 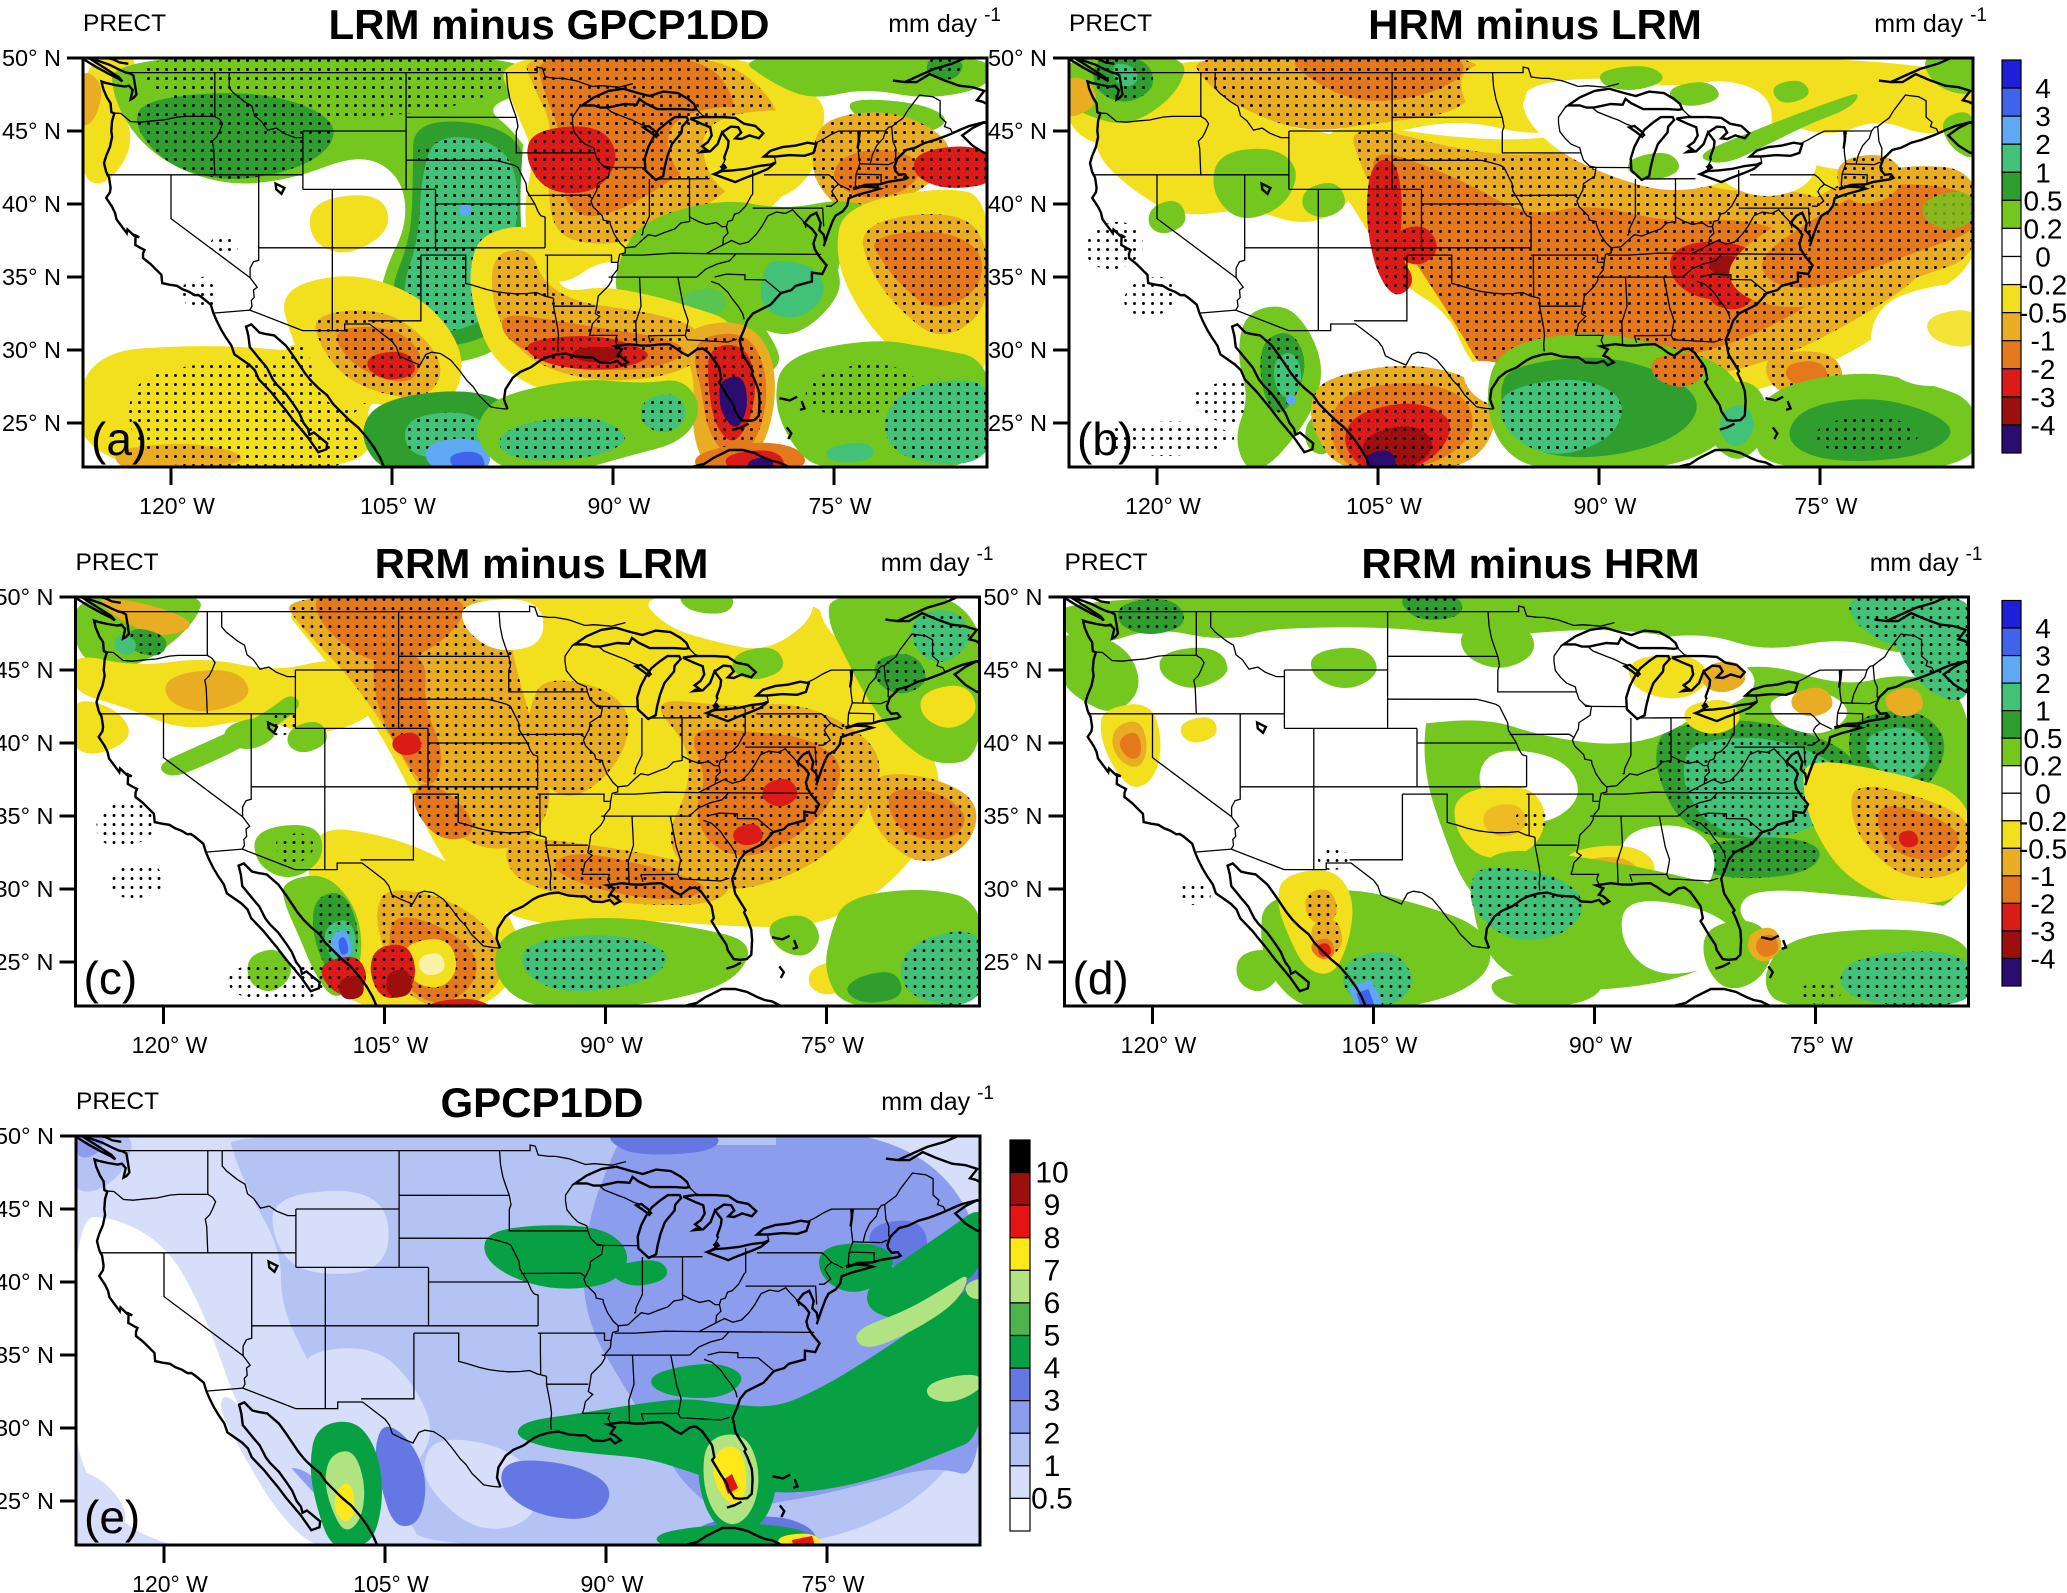 I want to click on svg-text: 7, so click(x=1052, y=1270).